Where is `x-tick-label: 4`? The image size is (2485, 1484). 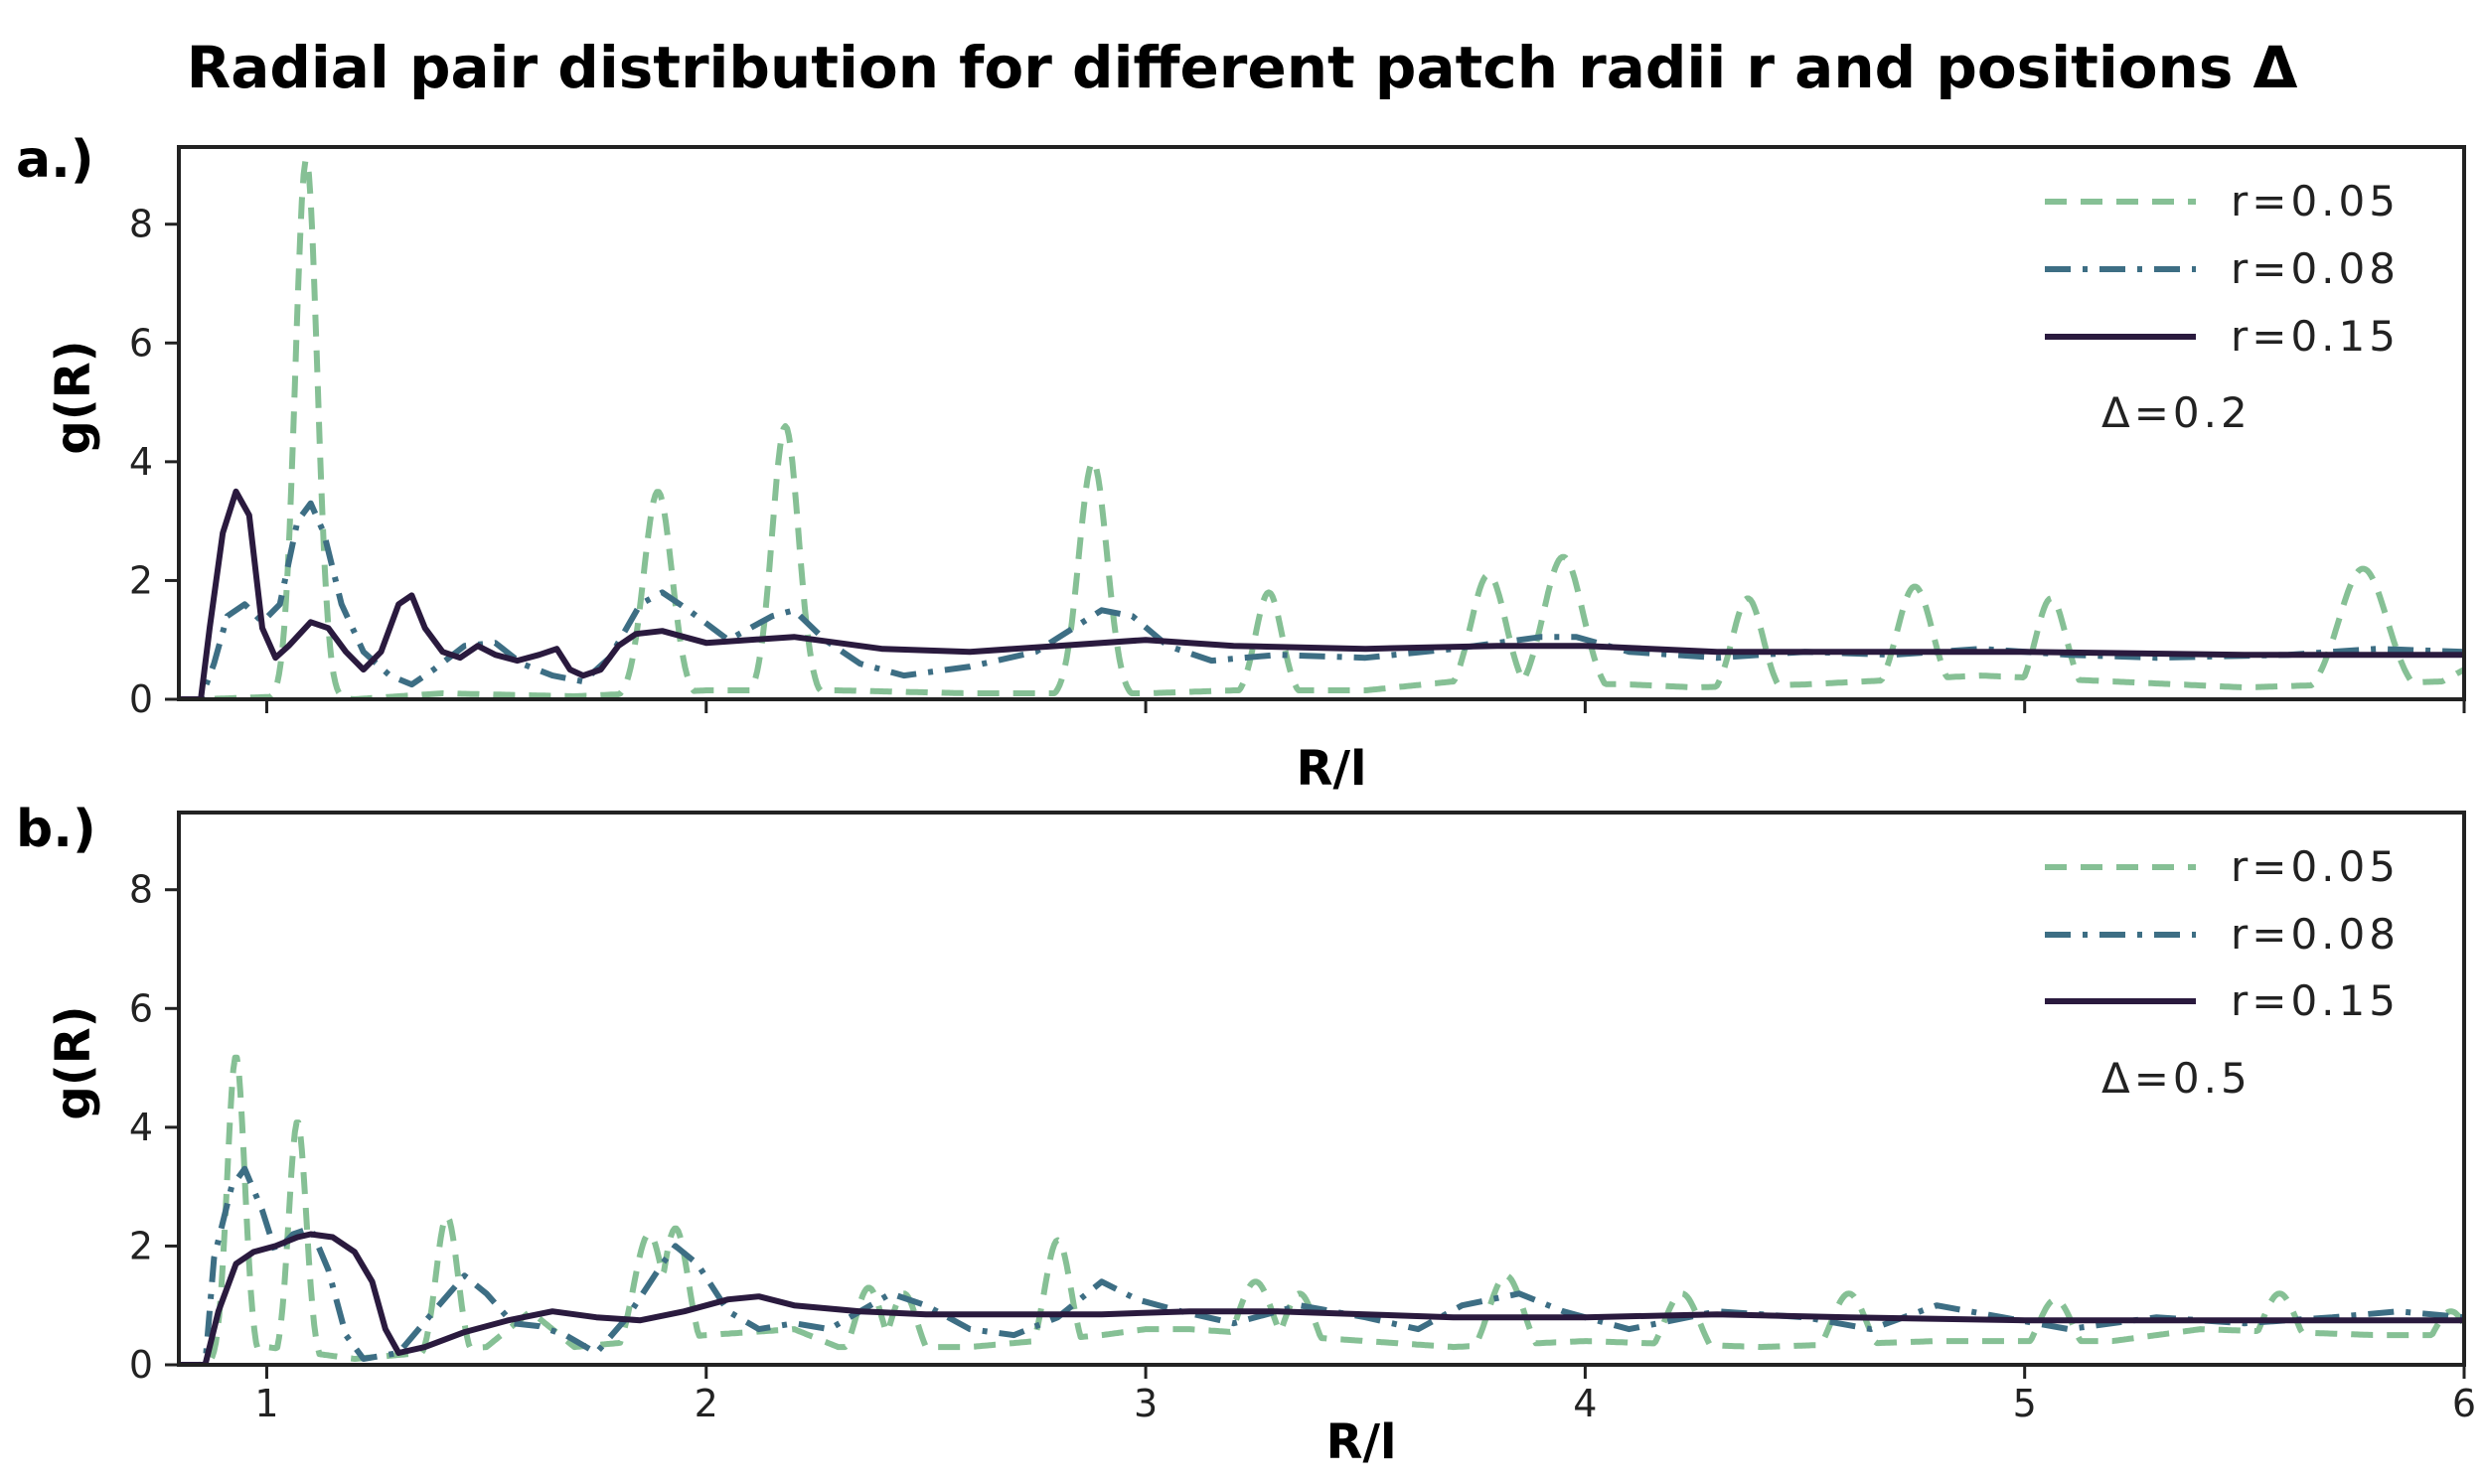
x-tick-label: 4 is located at coordinates (1585, 1403).